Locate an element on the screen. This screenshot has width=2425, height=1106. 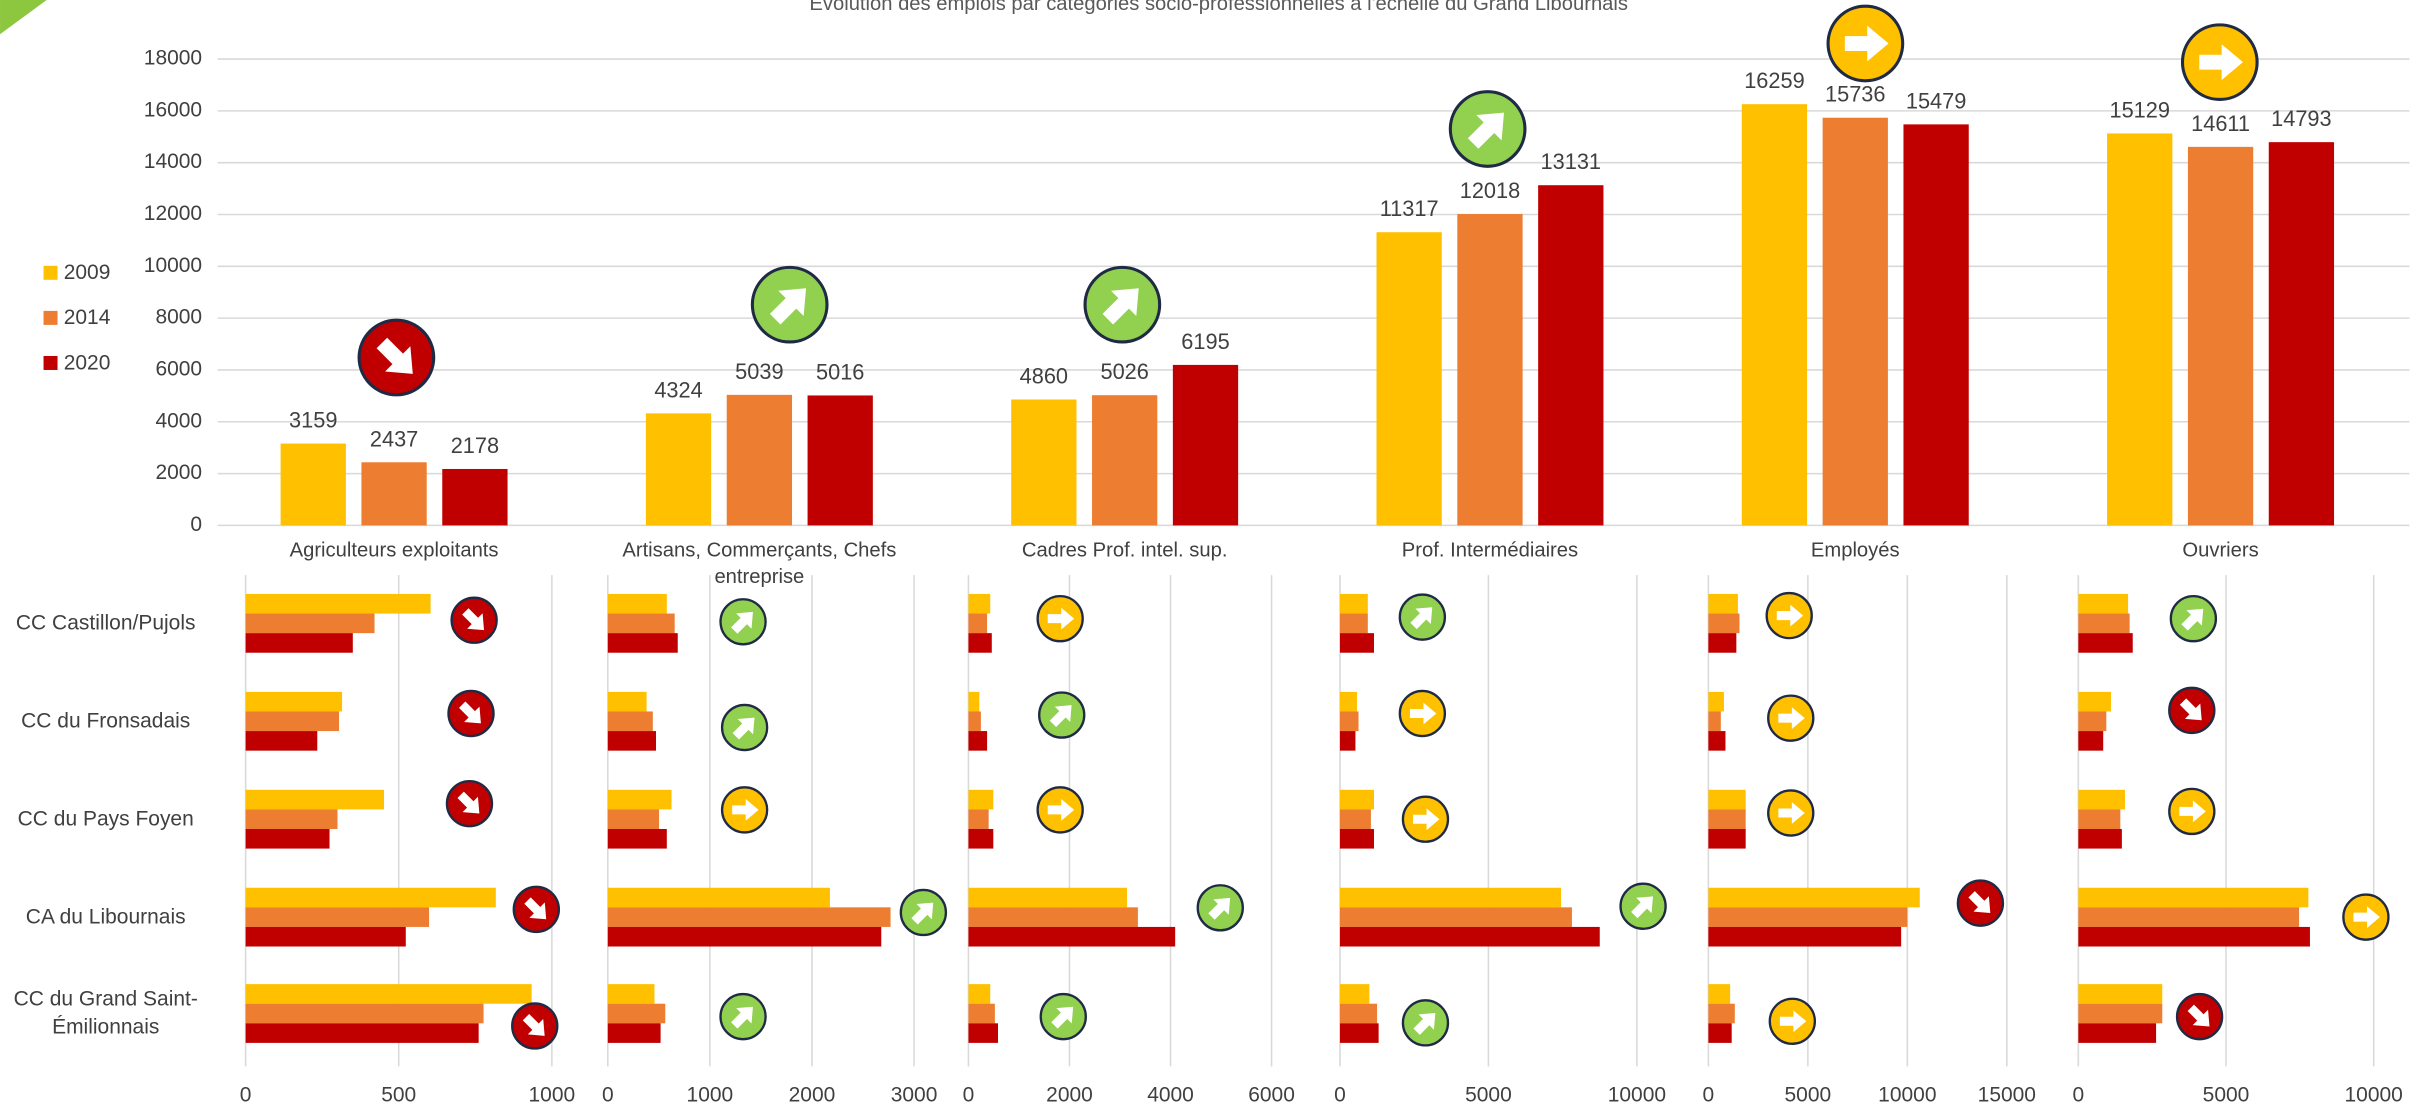
x-tick-label-box: Cadres Prof. intel. sup. is located at coordinates (1124, 549).